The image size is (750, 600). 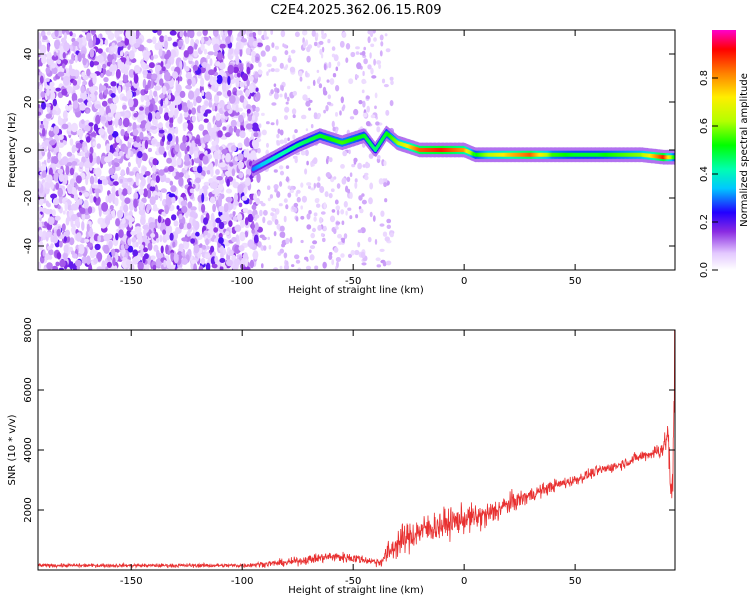 What do you see at coordinates (28, 389) in the screenshot?
I see `y-tick-label: 6000` at bounding box center [28, 389].